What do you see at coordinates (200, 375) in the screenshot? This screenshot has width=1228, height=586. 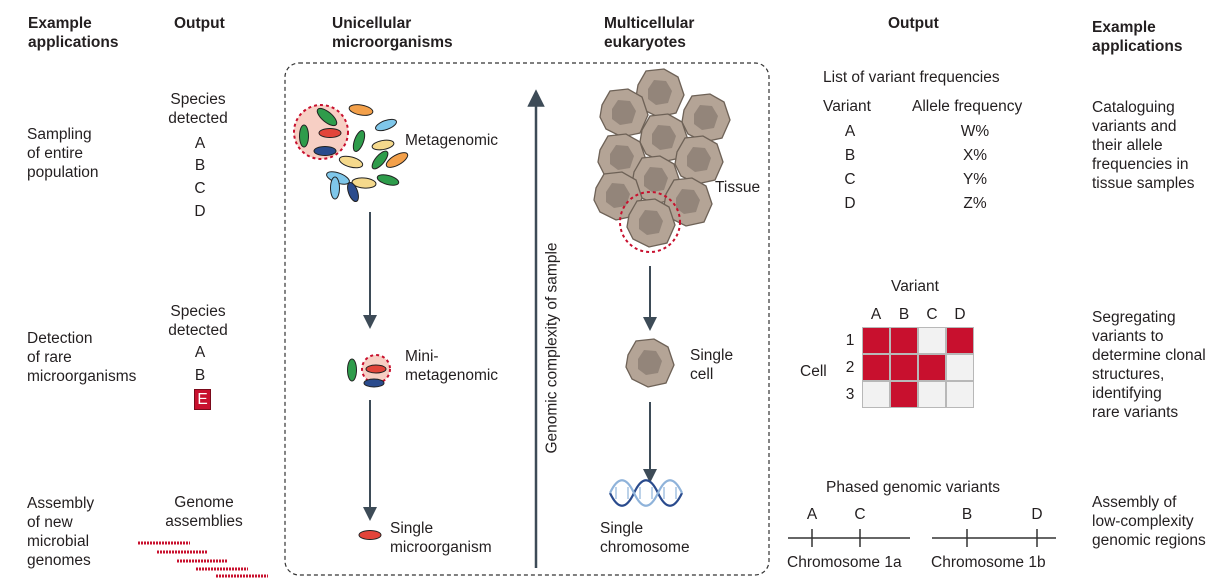 I see `species-b-rare-sample: B` at bounding box center [200, 375].